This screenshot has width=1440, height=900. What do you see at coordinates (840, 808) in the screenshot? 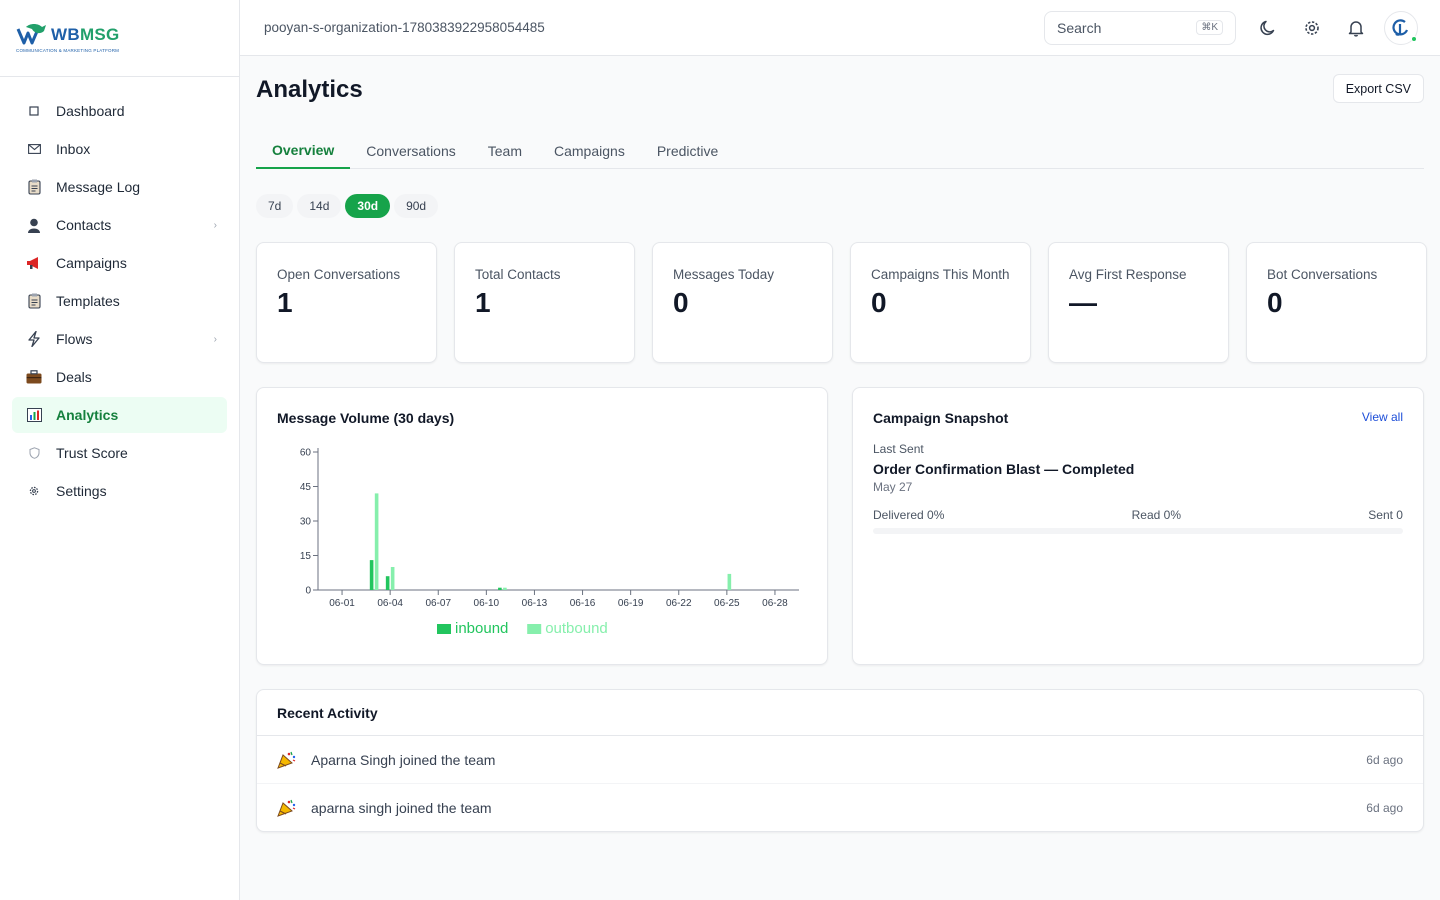
I see `activity-item: aparna singh joined the team 6d ago` at bounding box center [840, 808].